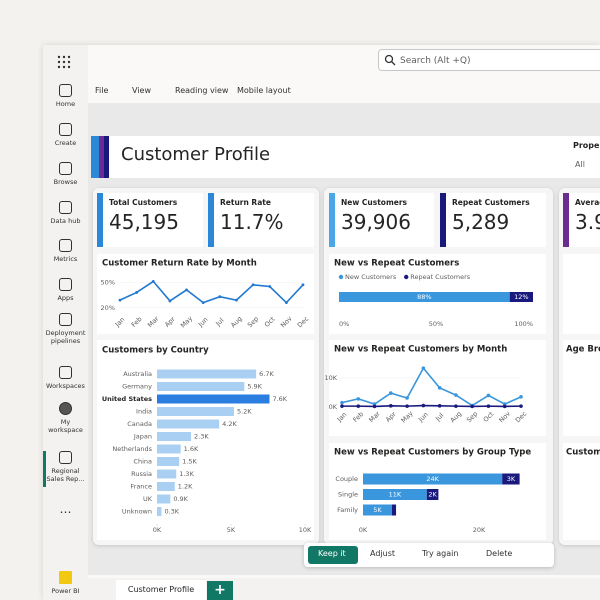  I want to click on menu-item: Mobile layout, so click(264, 90).